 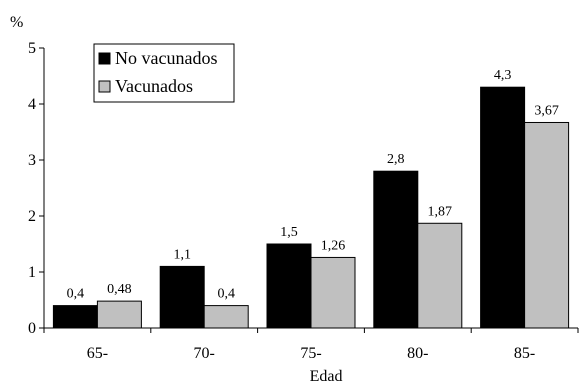 I want to click on data-label: 0,48, so click(x=119, y=289).